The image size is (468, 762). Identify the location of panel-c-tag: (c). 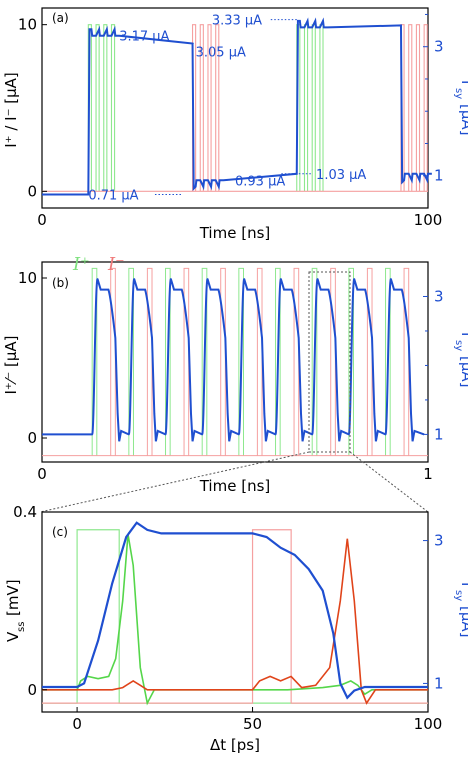
(60, 532).